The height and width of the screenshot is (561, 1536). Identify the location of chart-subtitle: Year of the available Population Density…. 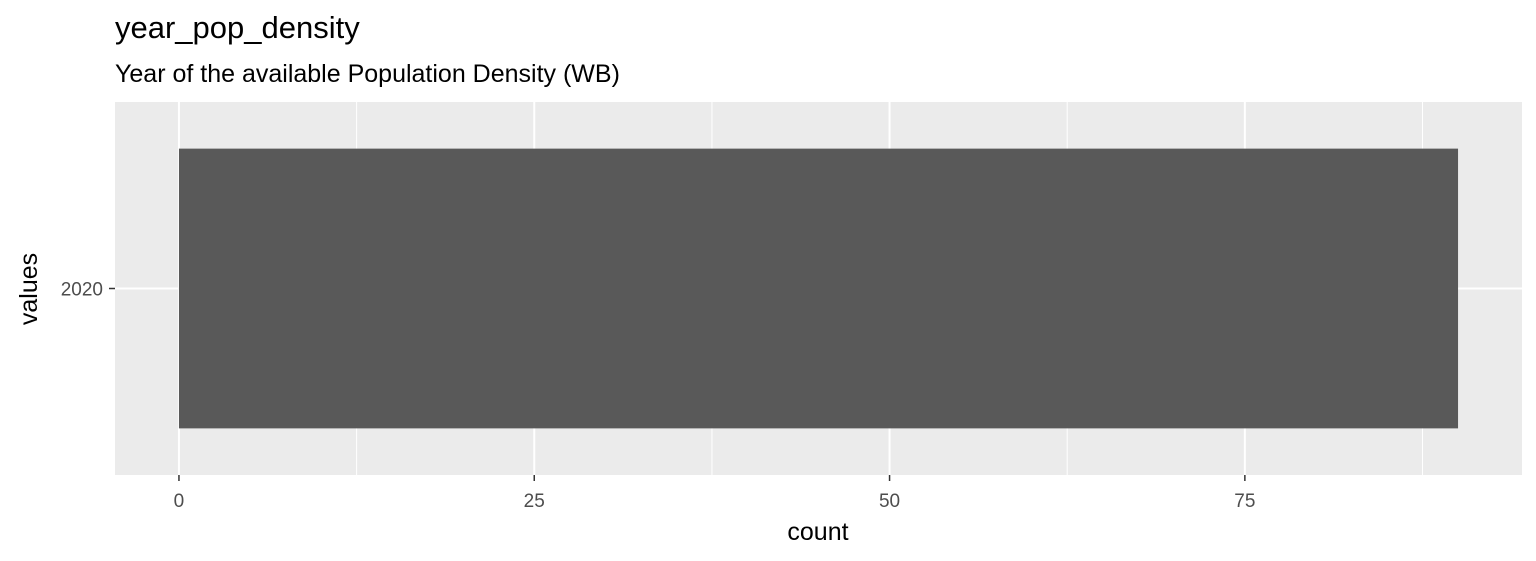
(367, 74).